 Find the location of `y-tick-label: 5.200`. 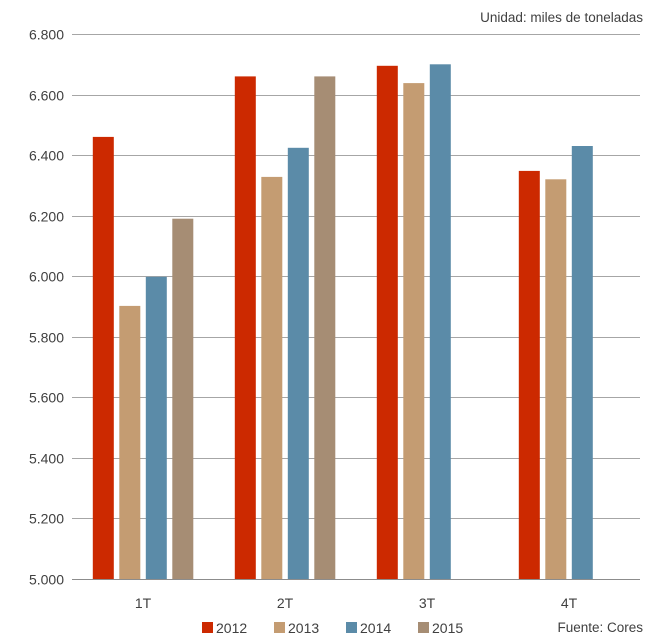

y-tick-label: 5.200 is located at coordinates (46, 519).